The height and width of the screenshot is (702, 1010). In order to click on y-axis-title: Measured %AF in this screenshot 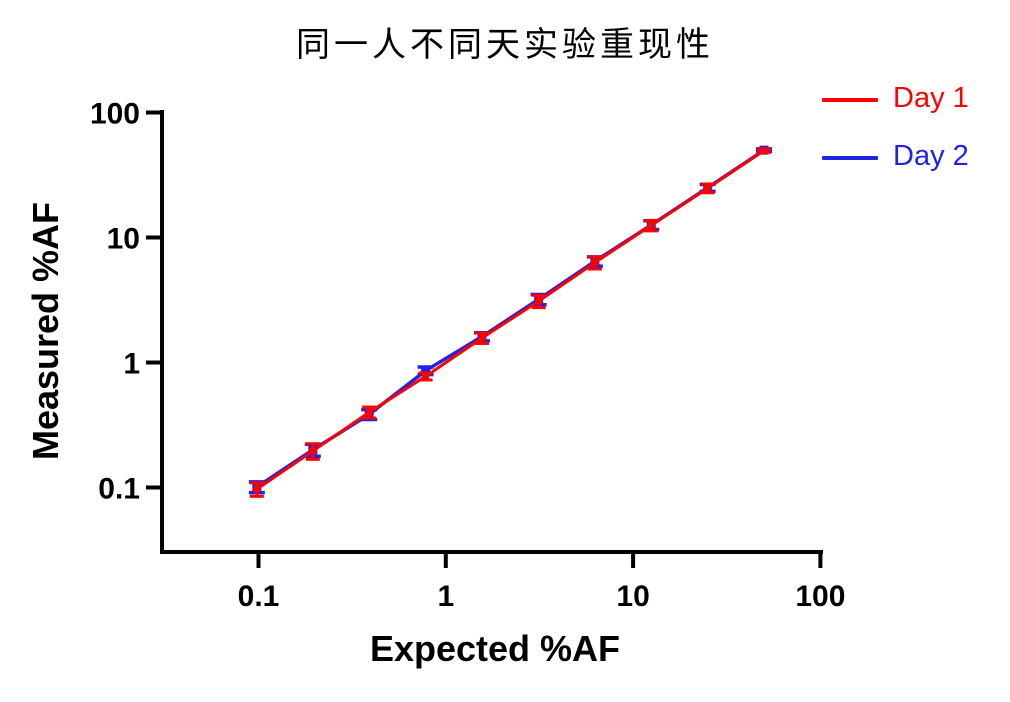, I will do `click(45, 331)`.